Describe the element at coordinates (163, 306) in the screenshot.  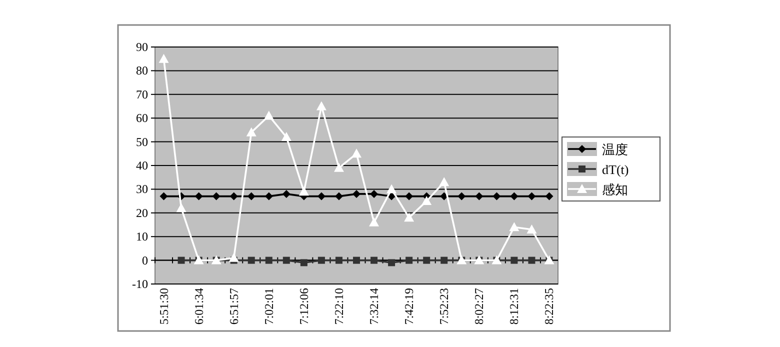
I see `x-tick-label: 5:51:30` at that location.